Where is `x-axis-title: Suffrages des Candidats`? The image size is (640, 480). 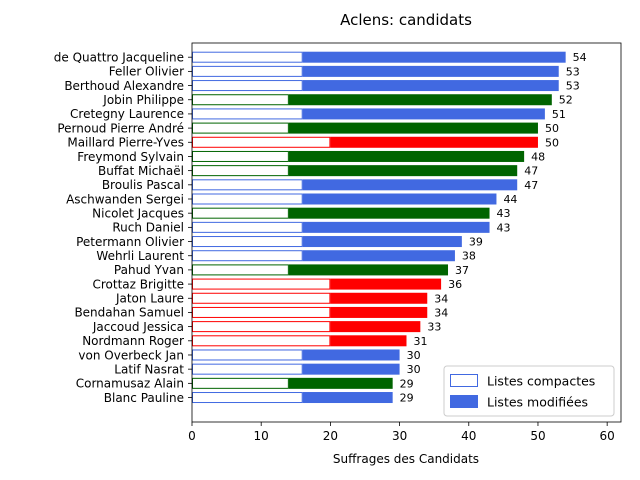 x-axis-title: Suffrages des Candidats is located at coordinates (406, 459).